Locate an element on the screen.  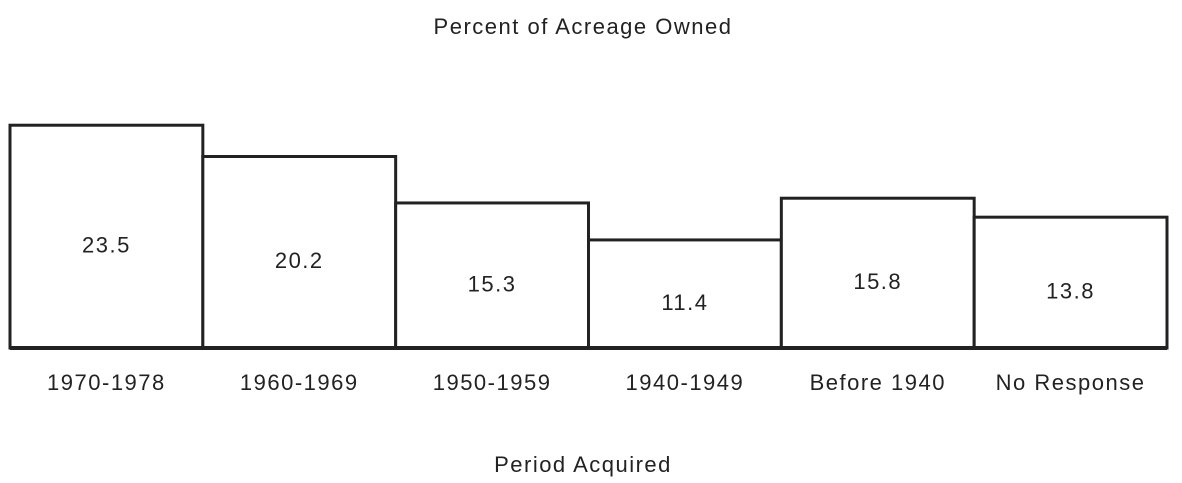
data-label: 13.8 is located at coordinates (1070, 290).